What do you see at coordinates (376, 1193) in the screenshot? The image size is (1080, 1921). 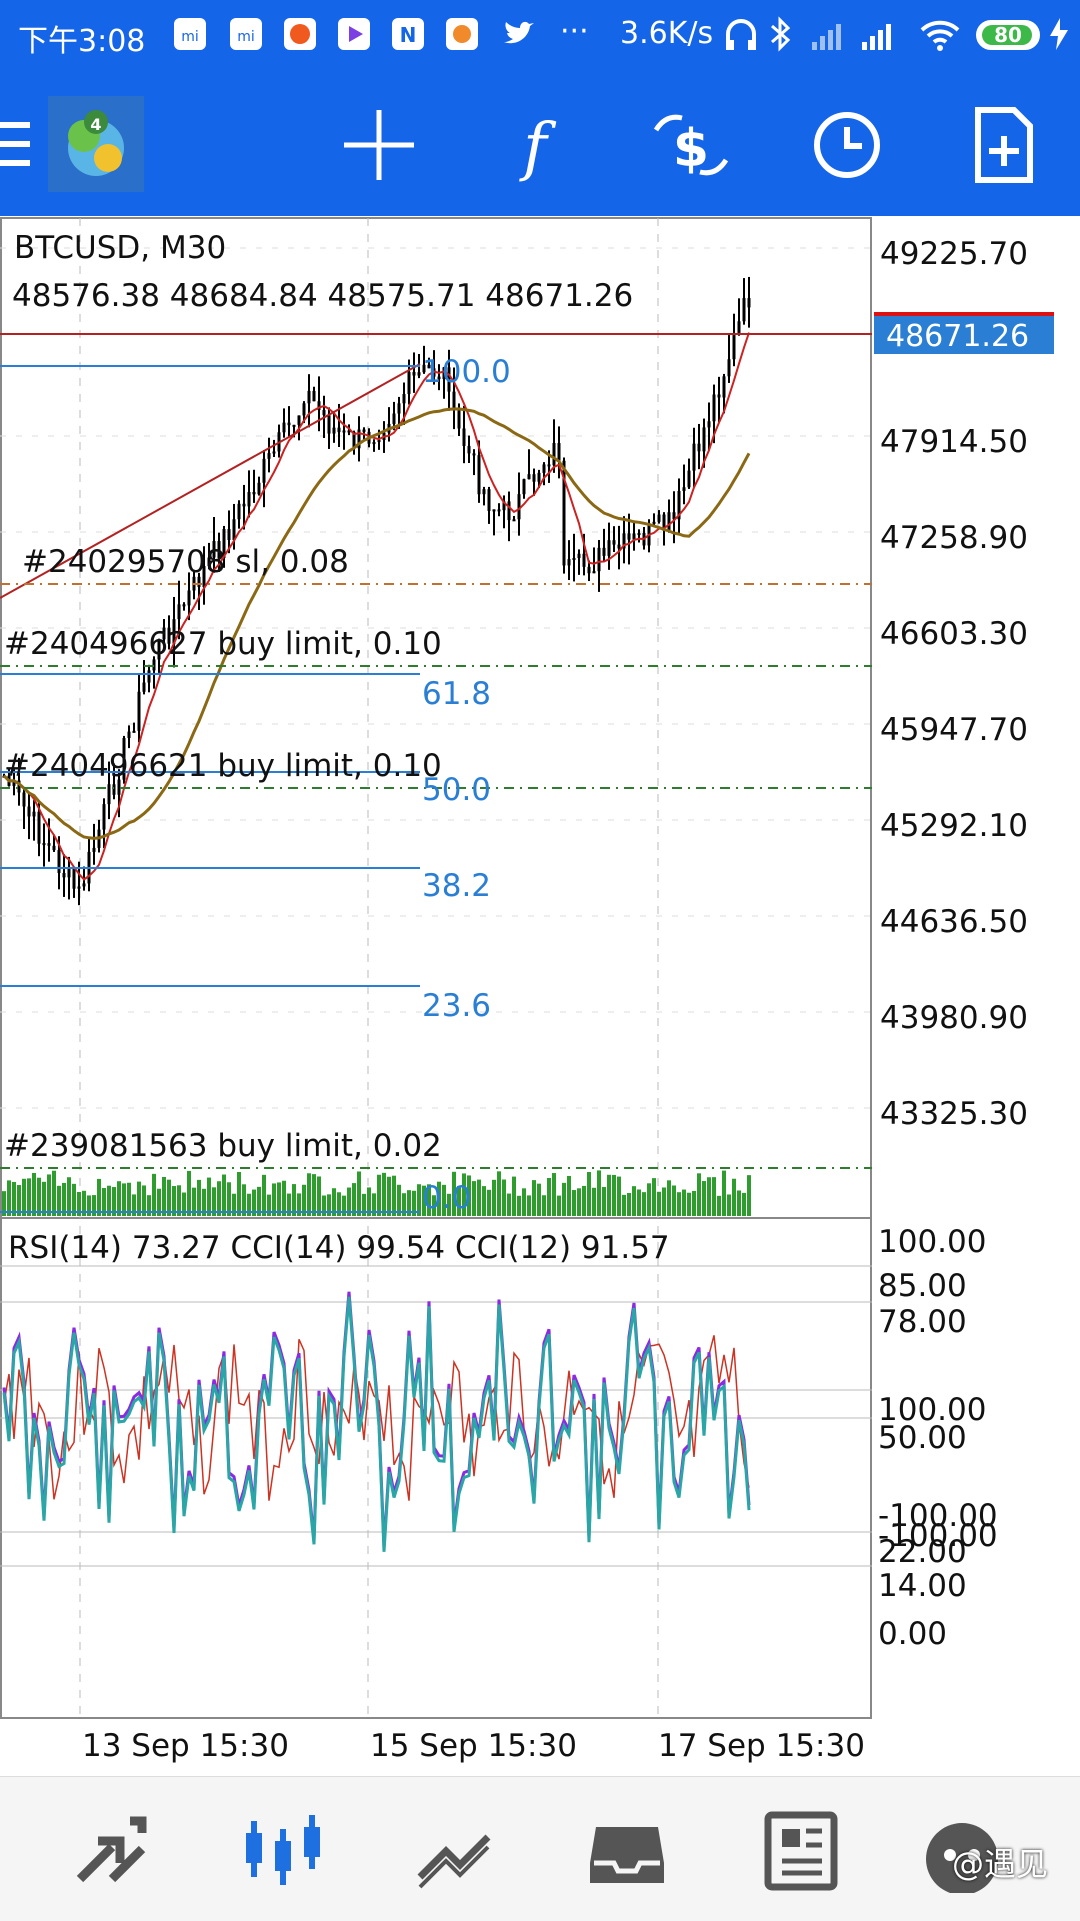 I see `volume-bars` at bounding box center [376, 1193].